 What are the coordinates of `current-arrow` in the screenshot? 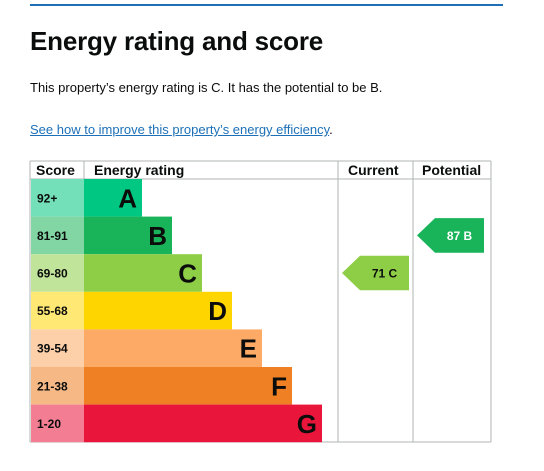 It's located at (375, 273).